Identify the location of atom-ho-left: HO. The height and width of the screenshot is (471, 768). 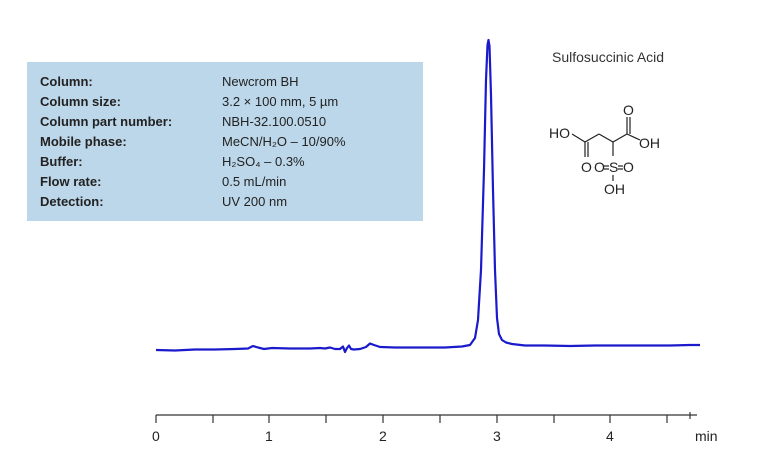
(559, 133).